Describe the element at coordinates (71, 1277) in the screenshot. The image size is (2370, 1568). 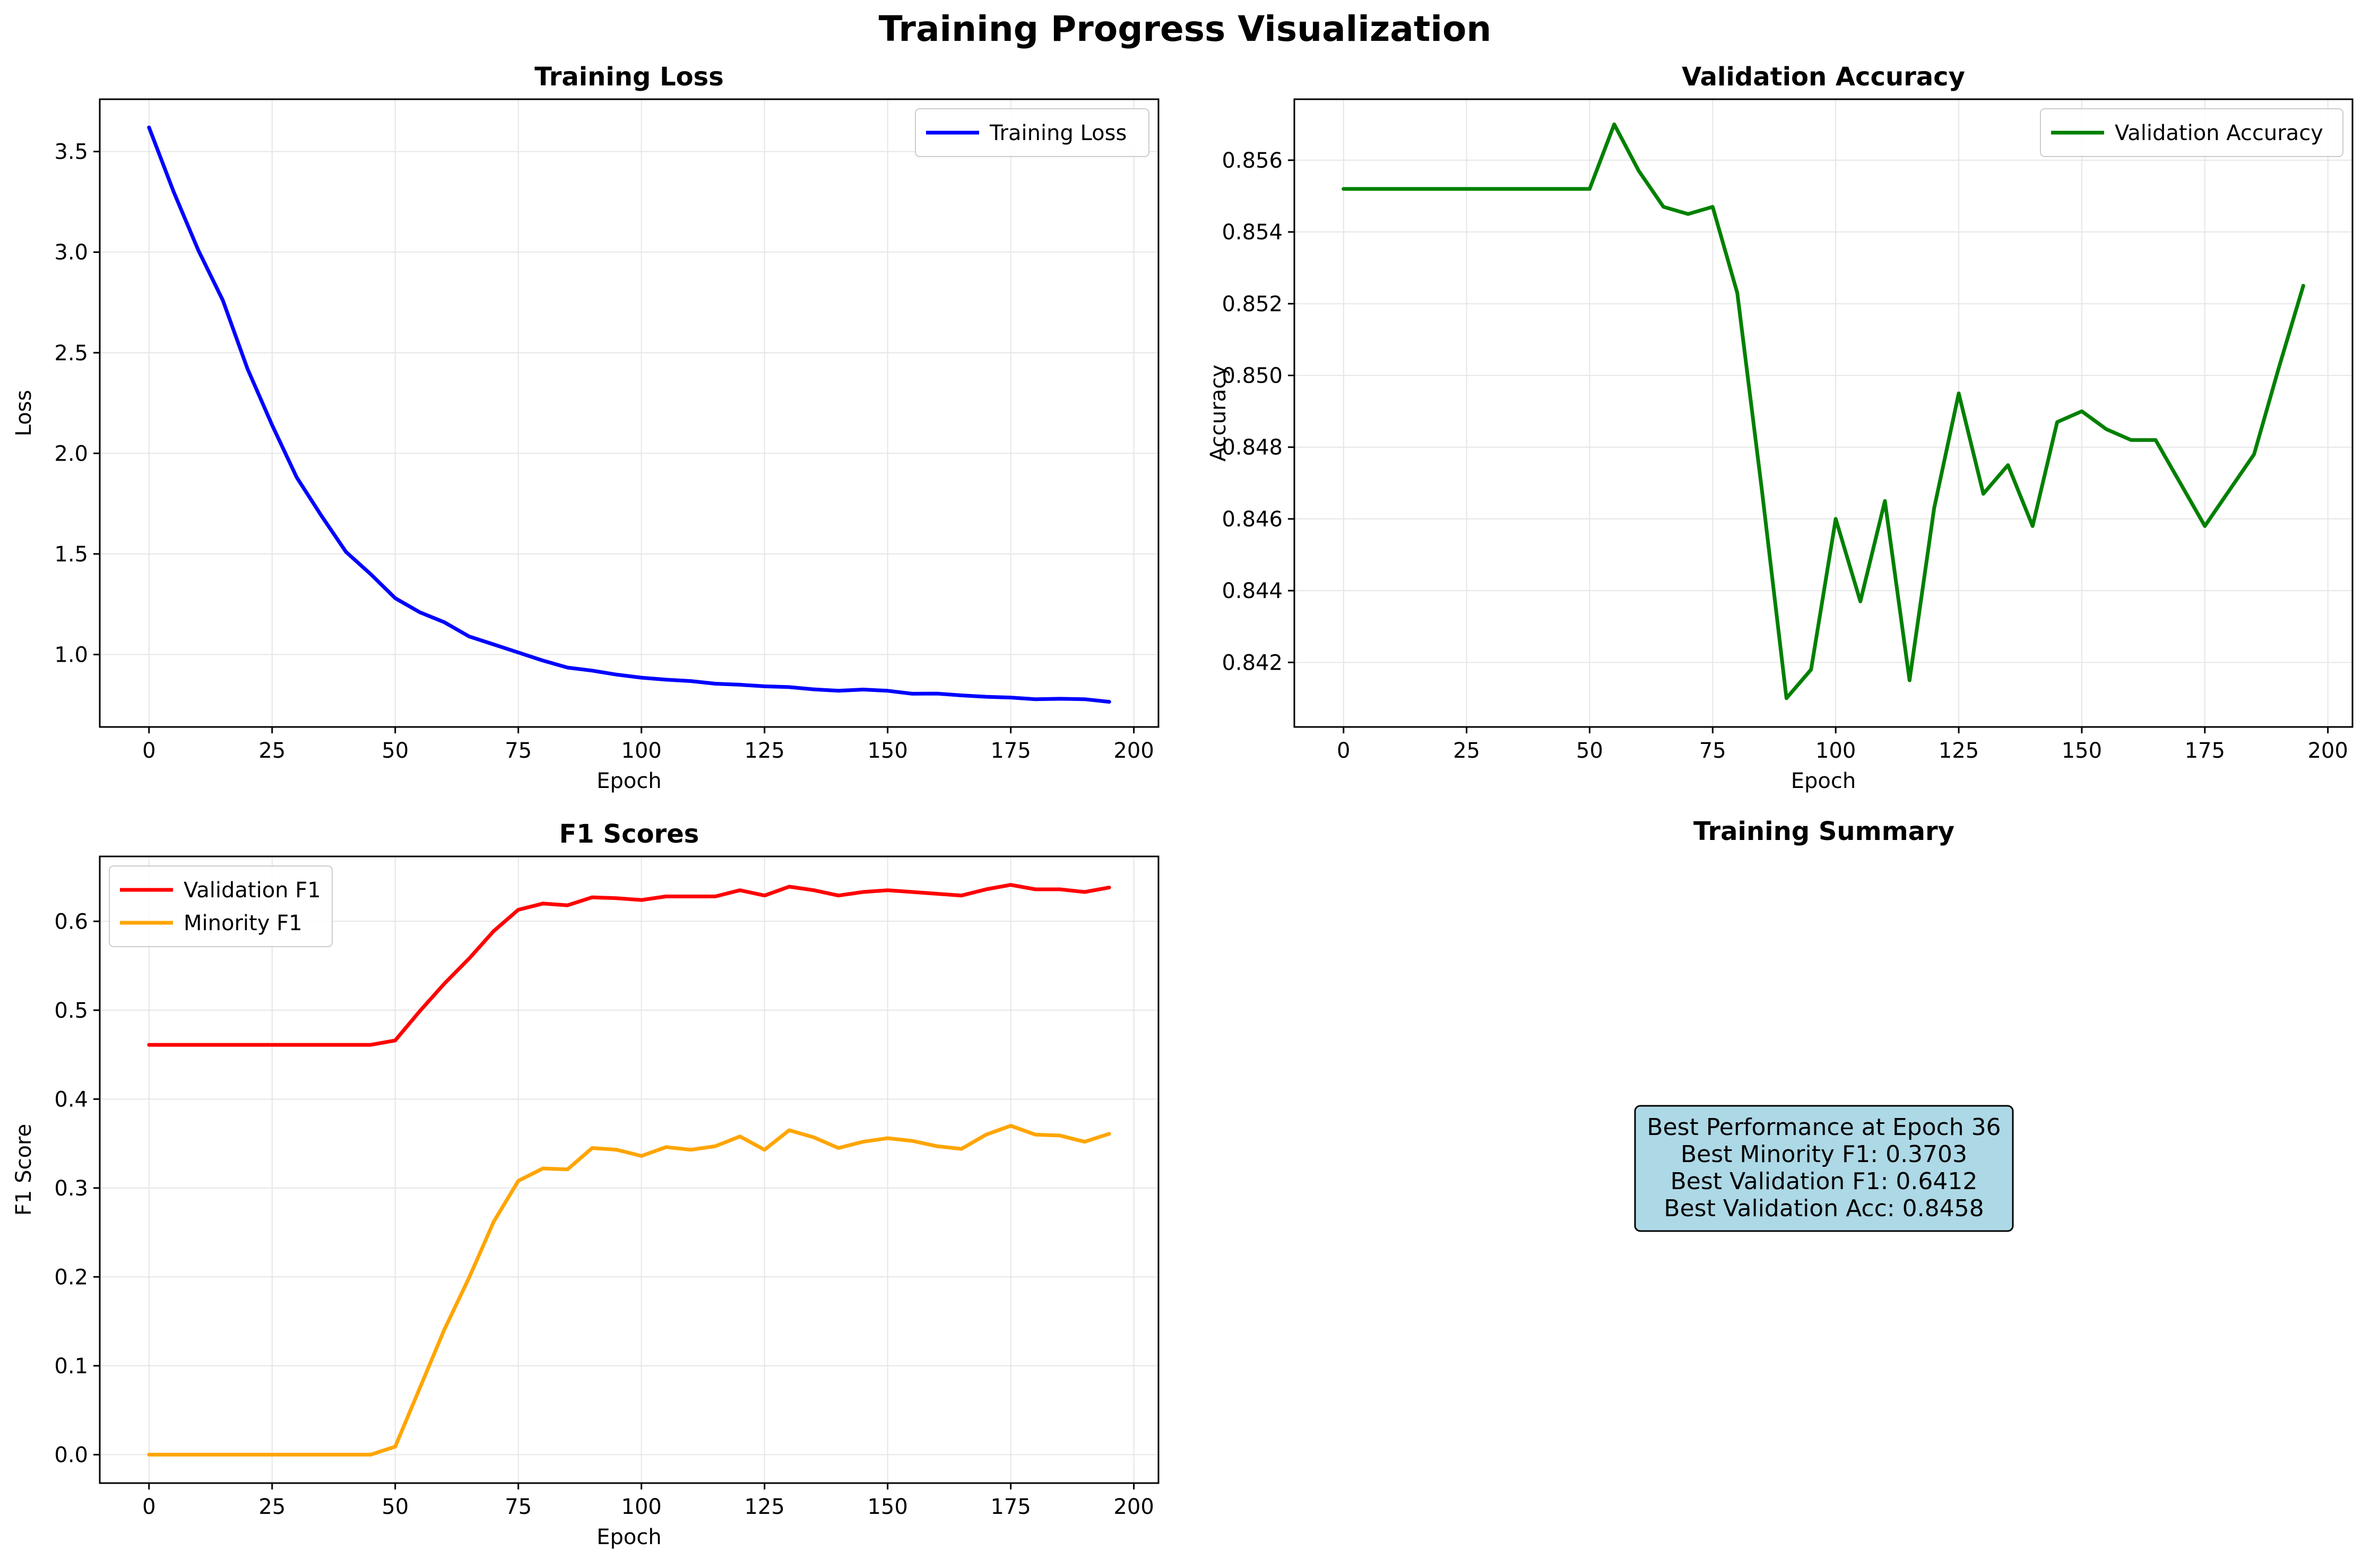
I see `y-tick-label: 0.2` at that location.